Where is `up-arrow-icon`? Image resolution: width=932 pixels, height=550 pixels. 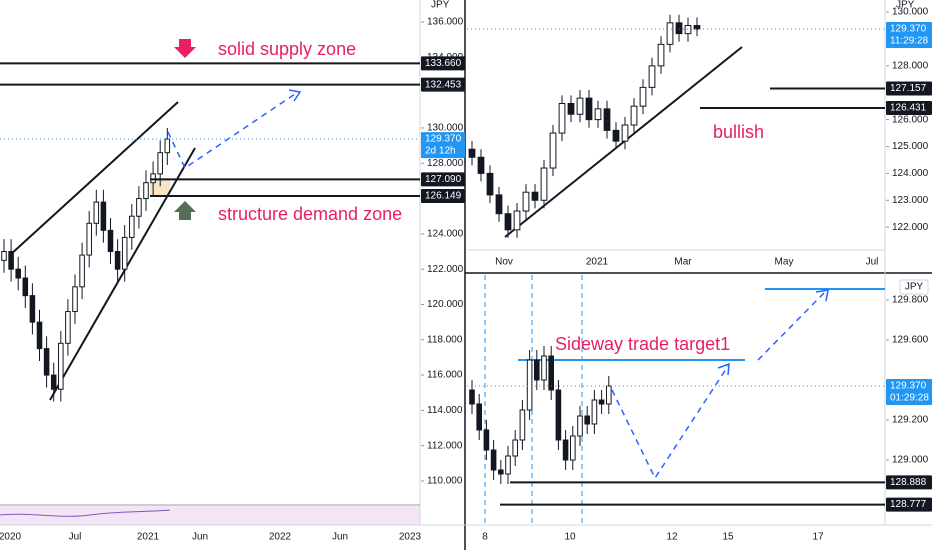
up-arrow-icon is located at coordinates (185, 210).